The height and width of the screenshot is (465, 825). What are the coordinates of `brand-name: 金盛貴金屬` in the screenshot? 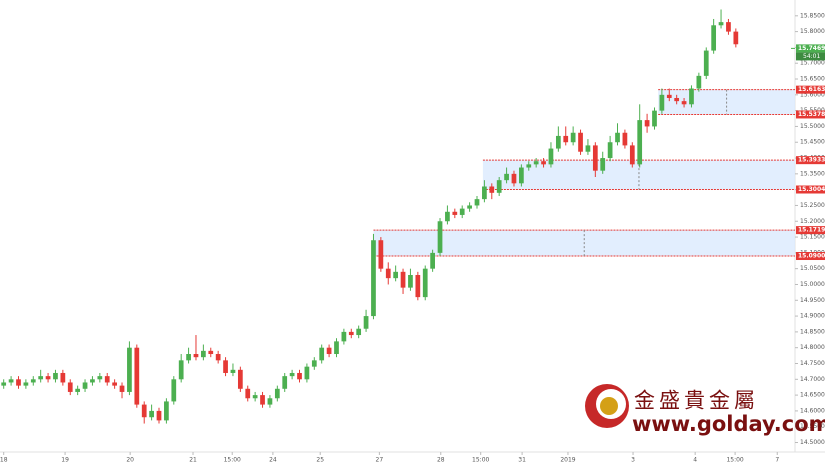 It's located at (696, 401).